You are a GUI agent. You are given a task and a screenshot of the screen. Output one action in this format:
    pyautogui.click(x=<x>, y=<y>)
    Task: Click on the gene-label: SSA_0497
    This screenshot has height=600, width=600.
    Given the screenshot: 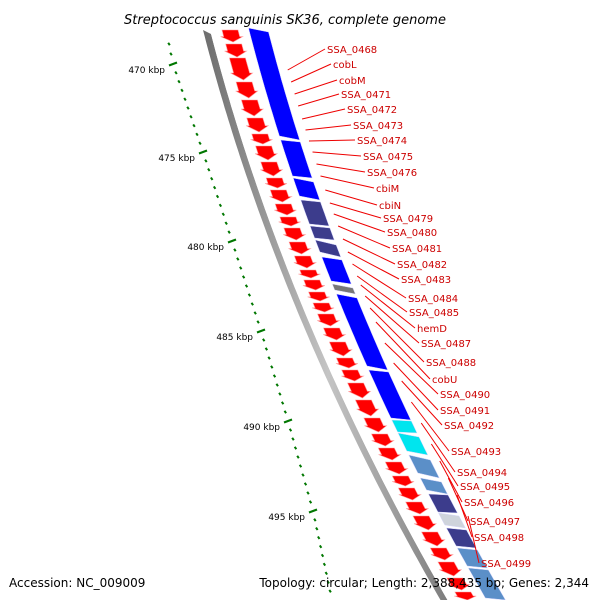 What is the action you would take?
    pyautogui.click(x=495, y=522)
    